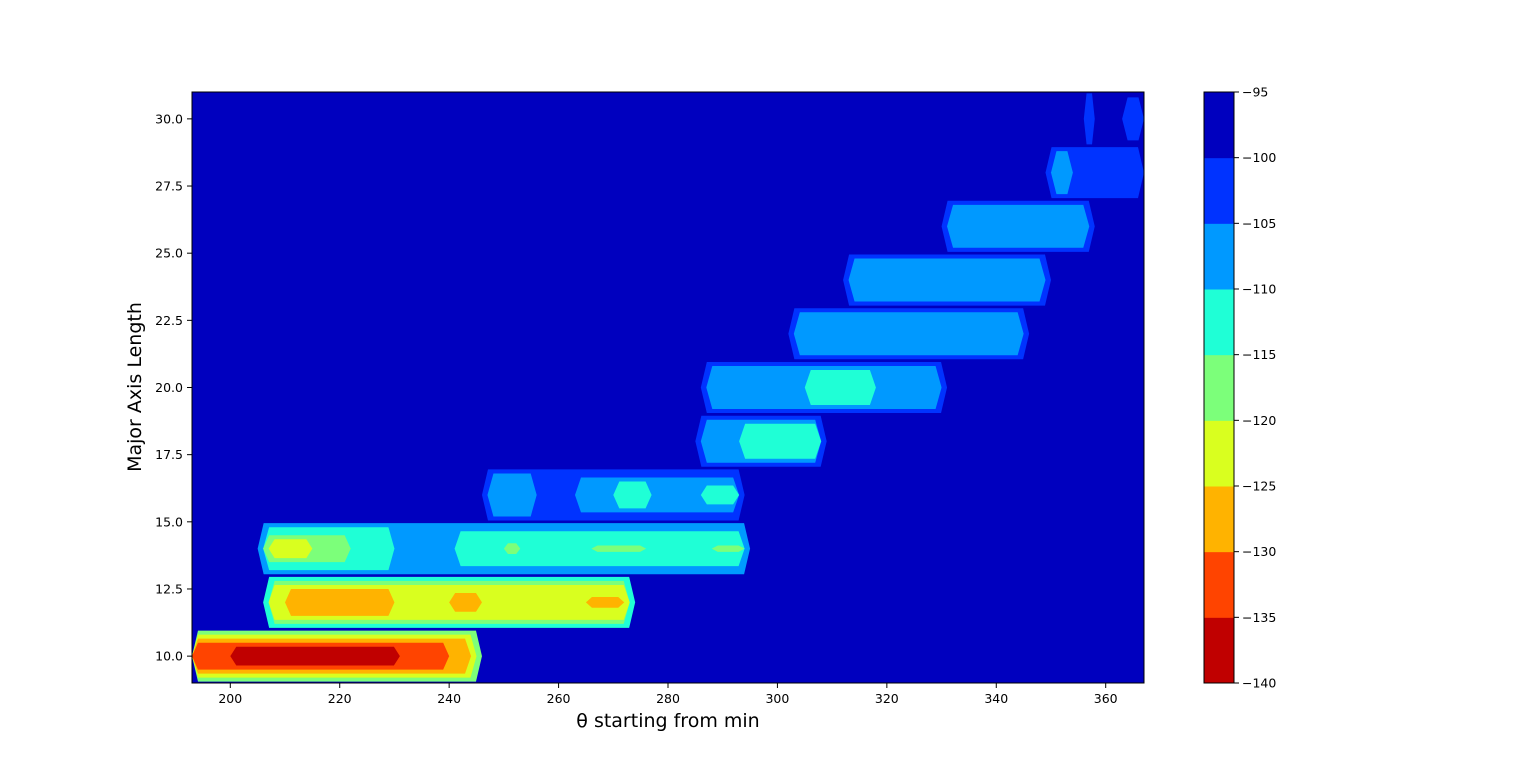  I want to click on y-tick-label: 15.0, so click(169, 521).